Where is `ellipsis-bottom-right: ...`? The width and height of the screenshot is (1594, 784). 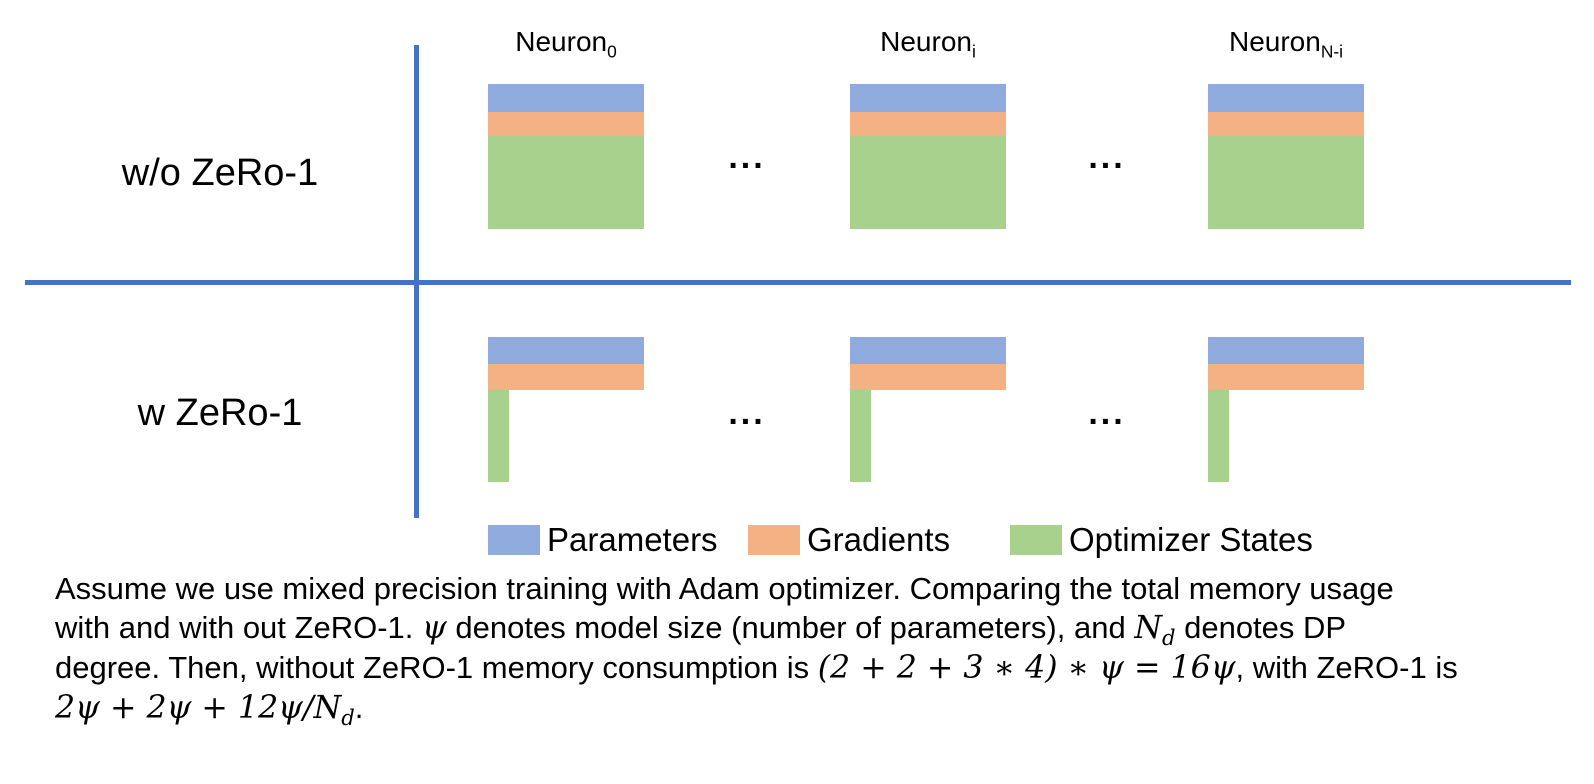
ellipsis-bottom-right: ... is located at coordinates (1107, 413).